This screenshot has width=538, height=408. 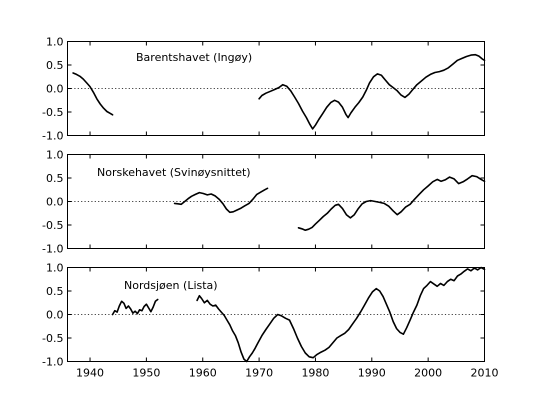 I want to click on panel-title: Norskehavet (Svinøysnittet), so click(x=174, y=172).